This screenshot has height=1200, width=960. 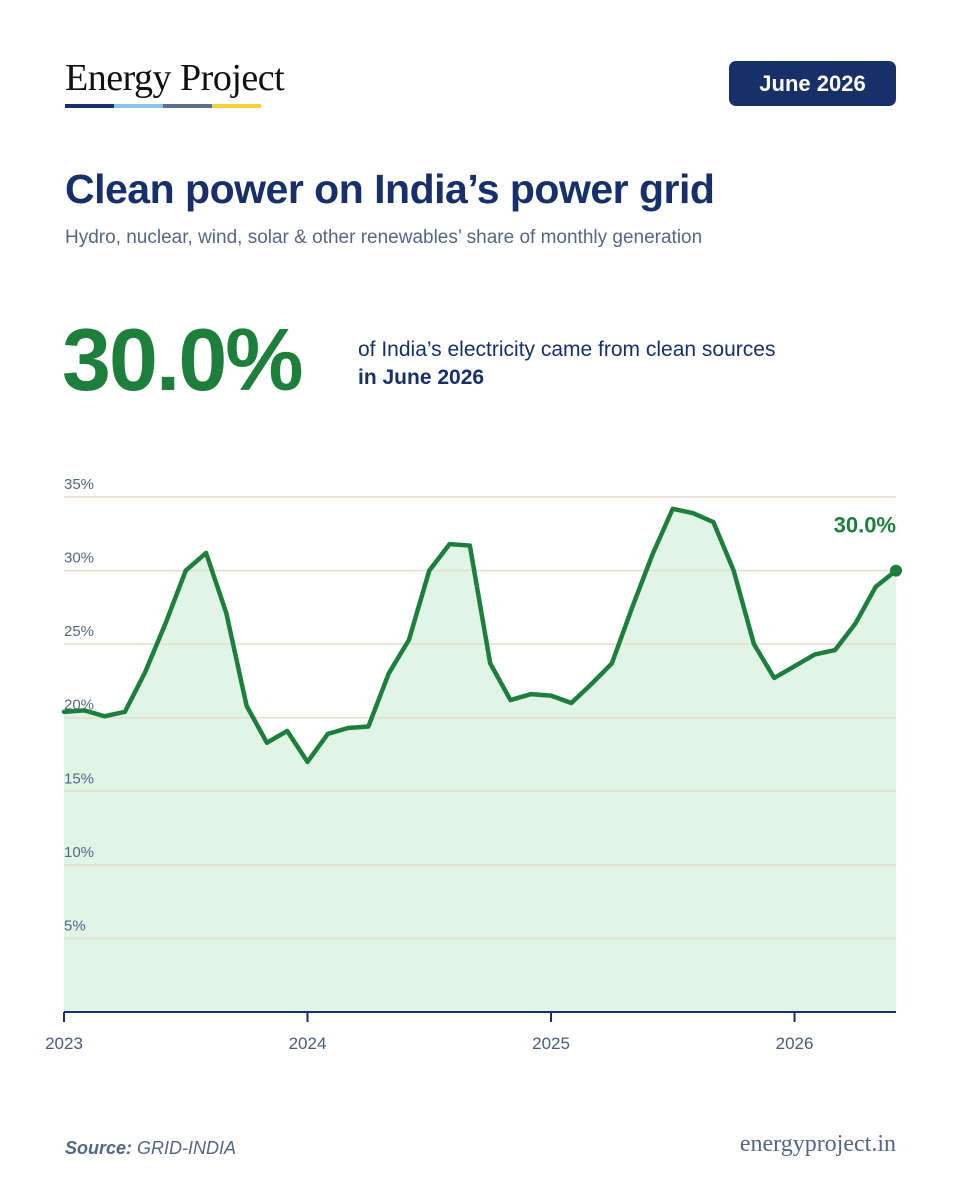 I want to click on date-badge: June 2026, so click(x=812, y=83).